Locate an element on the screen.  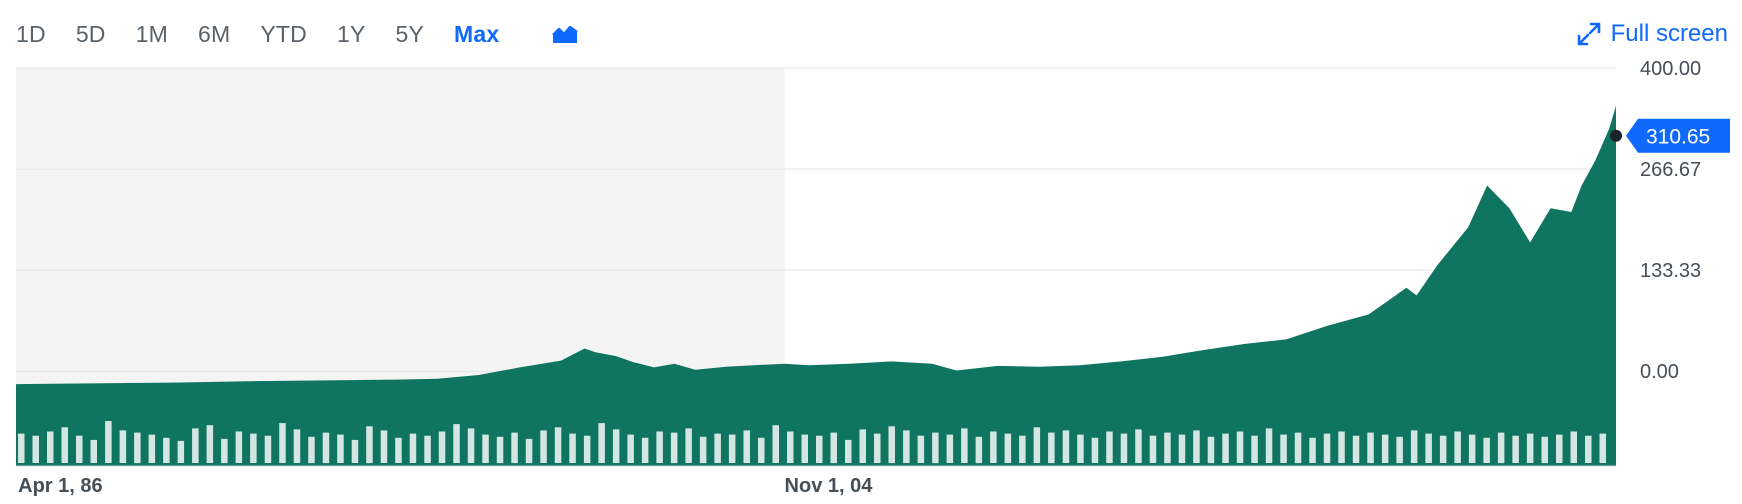
range-1y-button: 1Y is located at coordinates (351, 33).